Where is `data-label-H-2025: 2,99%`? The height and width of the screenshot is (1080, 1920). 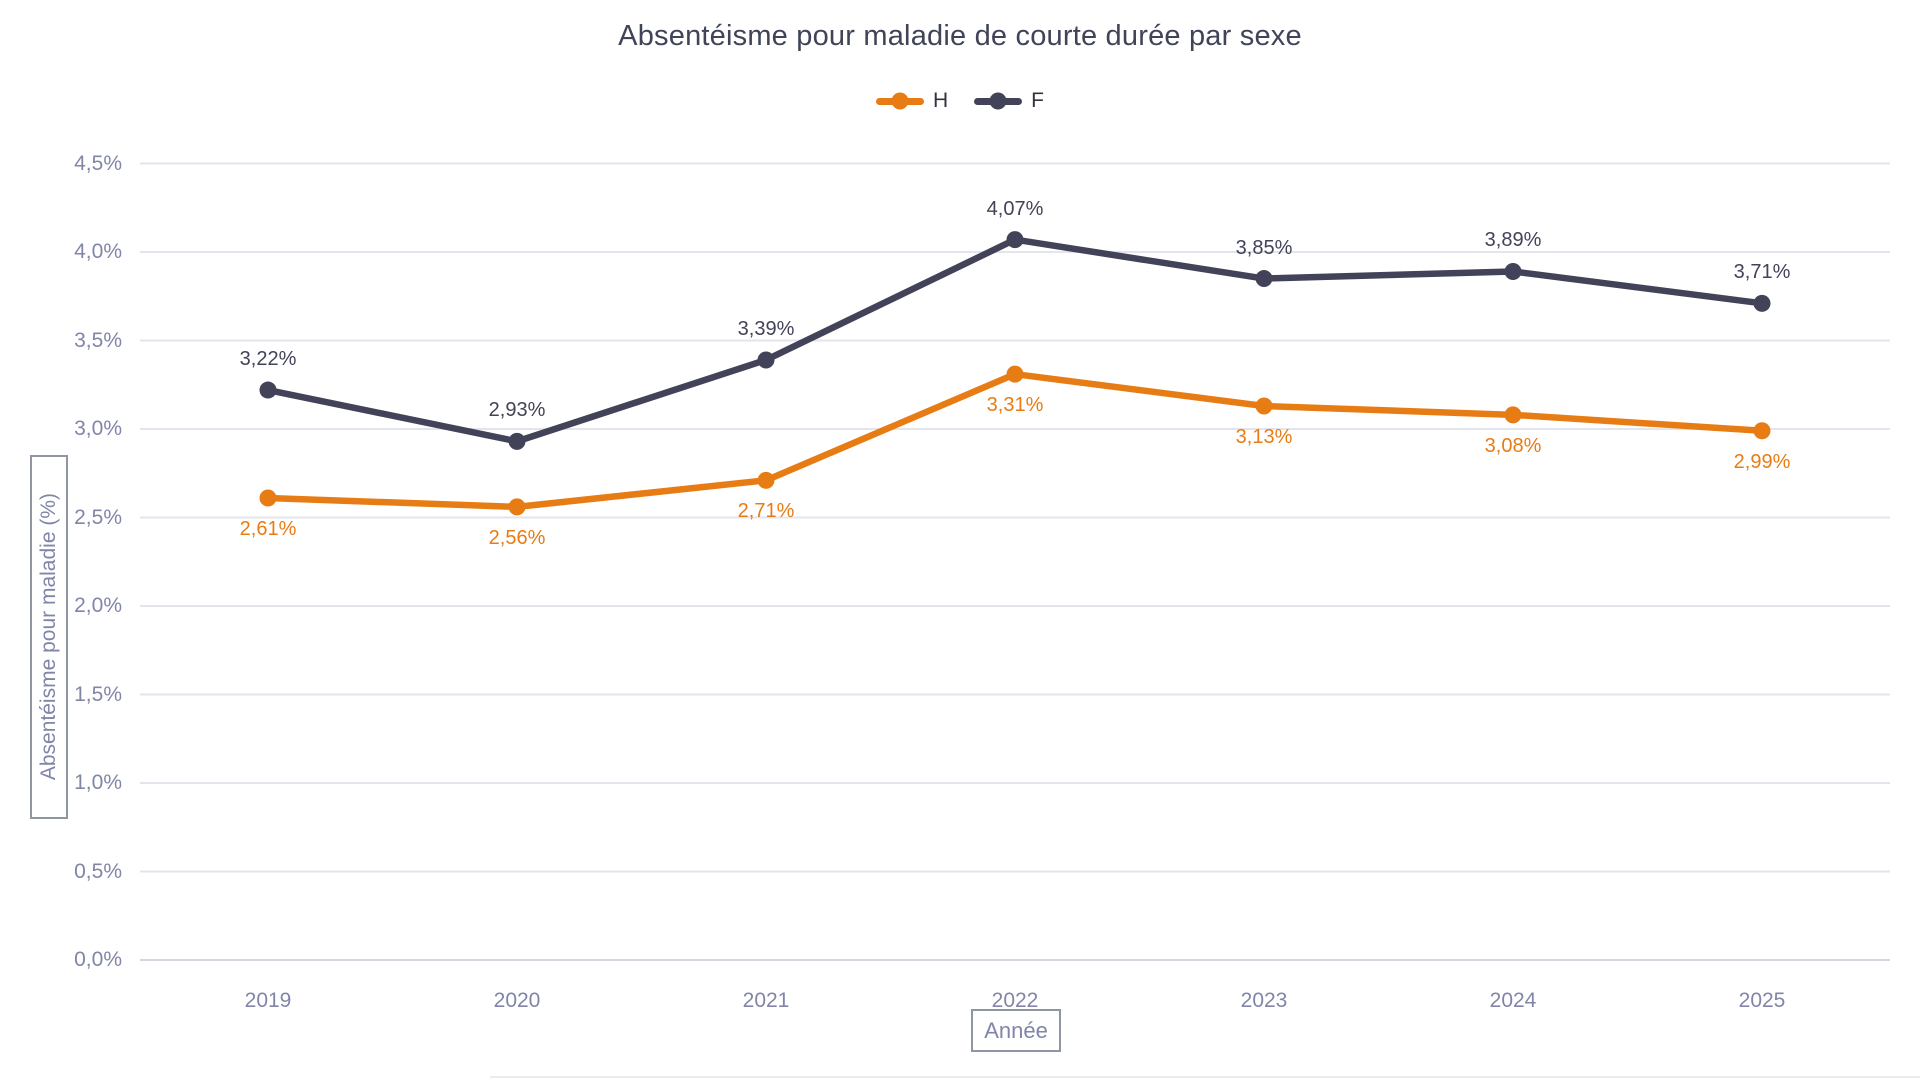
data-label-H-2025: 2,99% is located at coordinates (1762, 461).